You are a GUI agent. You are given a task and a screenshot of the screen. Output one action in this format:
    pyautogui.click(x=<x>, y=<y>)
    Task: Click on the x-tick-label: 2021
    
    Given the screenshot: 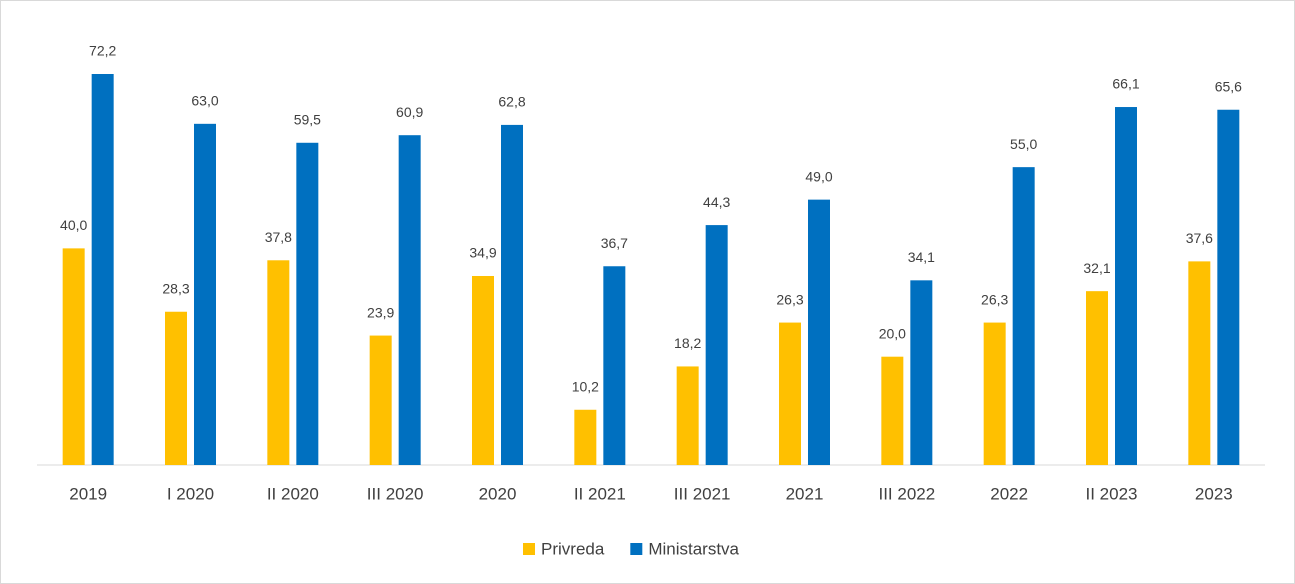 What is the action you would take?
    pyautogui.click(x=805, y=493)
    